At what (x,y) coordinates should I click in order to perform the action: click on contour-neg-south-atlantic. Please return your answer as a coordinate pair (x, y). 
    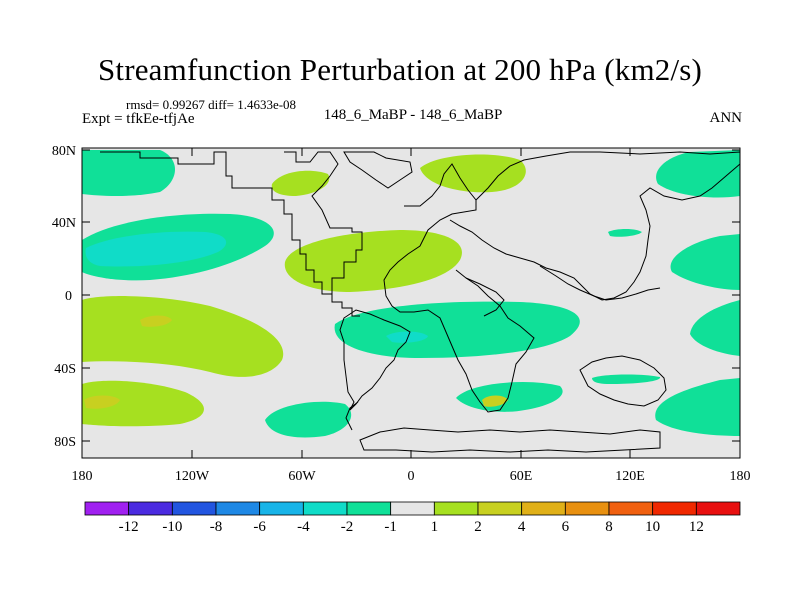
    Looking at the image, I should click on (308, 419).